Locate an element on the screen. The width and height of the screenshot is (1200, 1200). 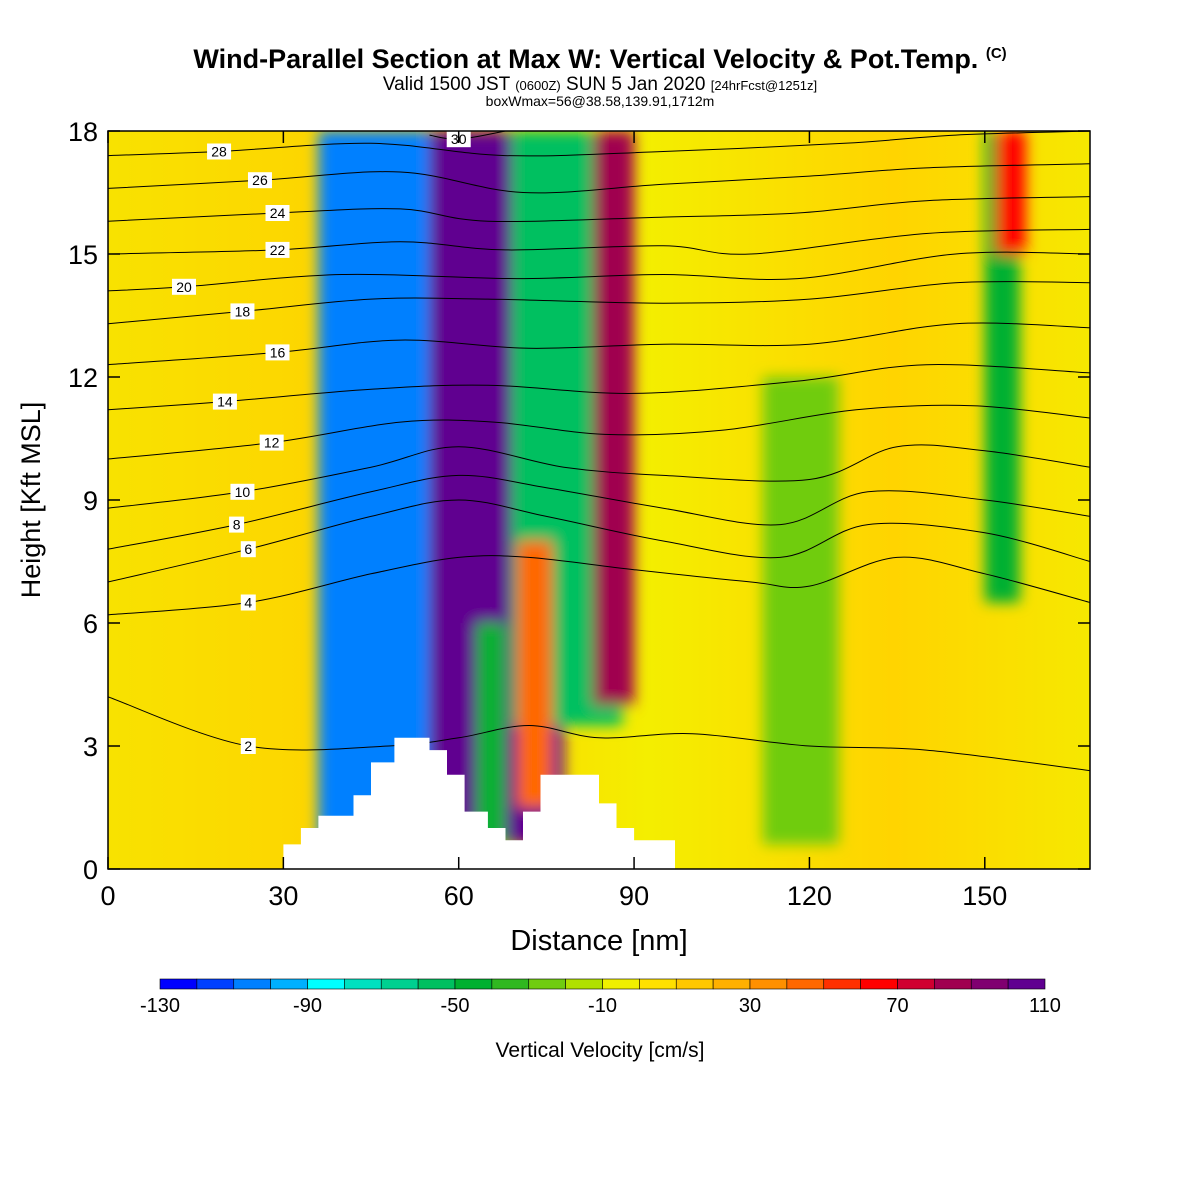
y-tick-label-6: 6 is located at coordinates (90, 624).